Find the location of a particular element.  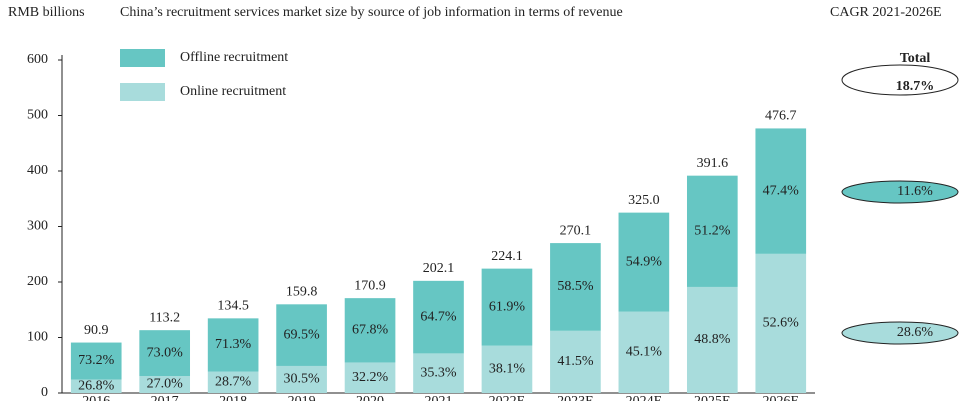

y-tick-label: 0 is located at coordinates (44, 392).